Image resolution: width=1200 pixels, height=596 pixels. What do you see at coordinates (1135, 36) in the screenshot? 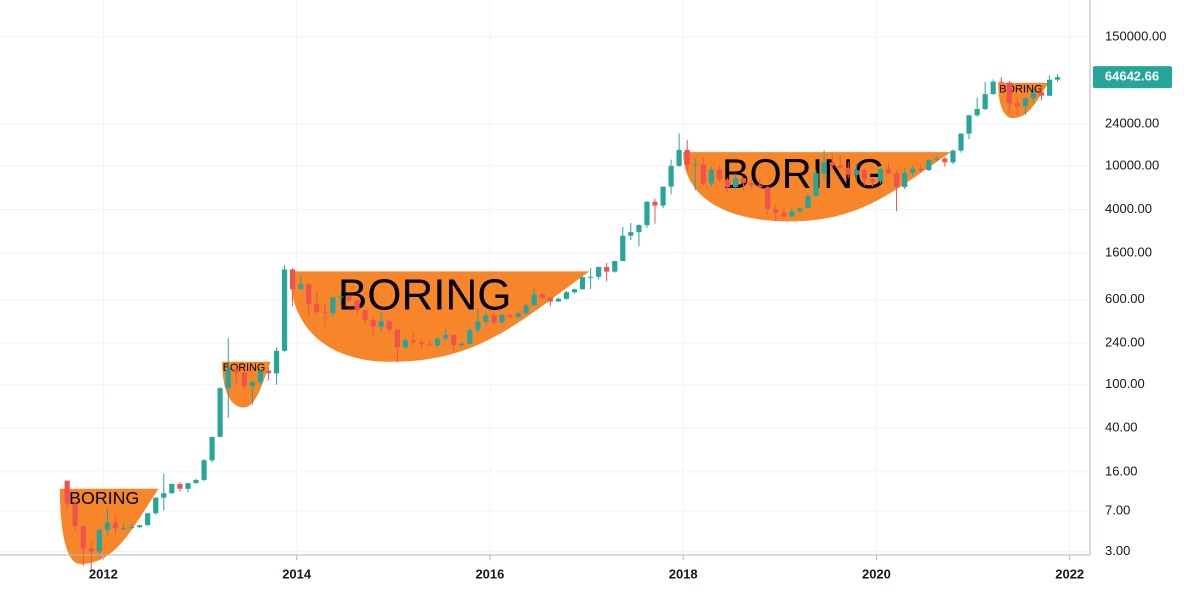
I see `y-tick-label: 150000.00` at bounding box center [1135, 36].